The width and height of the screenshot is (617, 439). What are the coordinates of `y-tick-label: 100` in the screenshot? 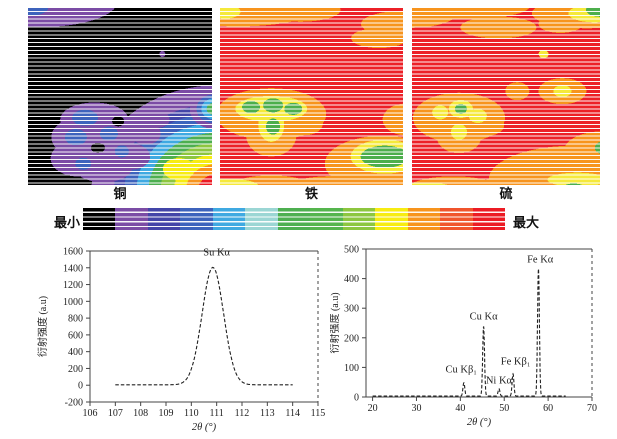 It's located at (351, 368).